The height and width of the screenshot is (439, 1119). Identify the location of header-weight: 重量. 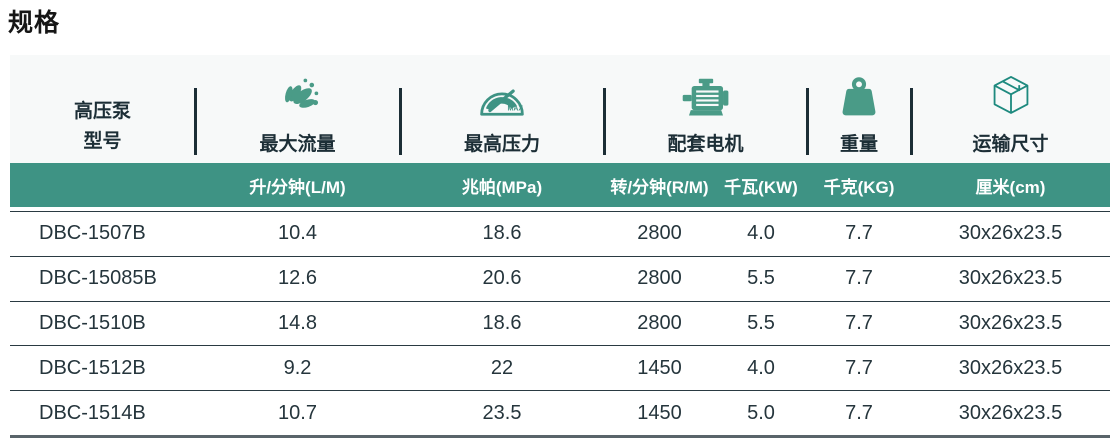
(859, 109).